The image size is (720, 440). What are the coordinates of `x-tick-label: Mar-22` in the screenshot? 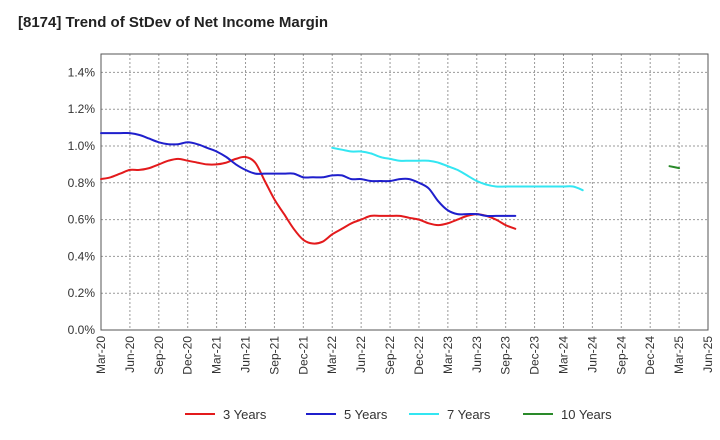 It's located at (332, 355).